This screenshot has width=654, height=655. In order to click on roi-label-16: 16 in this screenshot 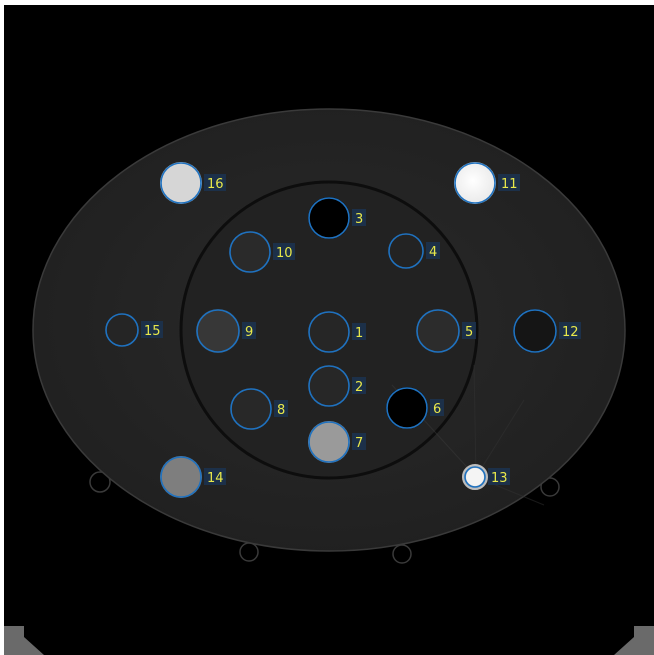, I will do `click(215, 184)`.